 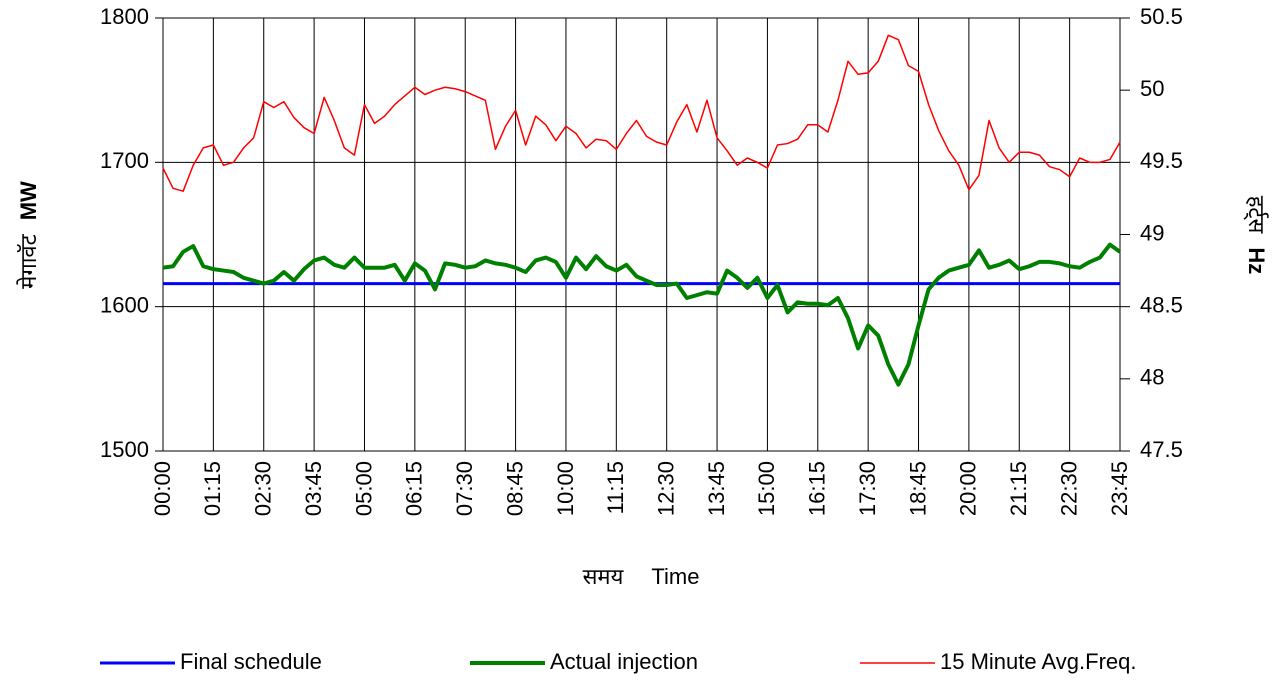 What do you see at coordinates (414, 488) in the screenshot?
I see `x-tick-label: 06:15` at bounding box center [414, 488].